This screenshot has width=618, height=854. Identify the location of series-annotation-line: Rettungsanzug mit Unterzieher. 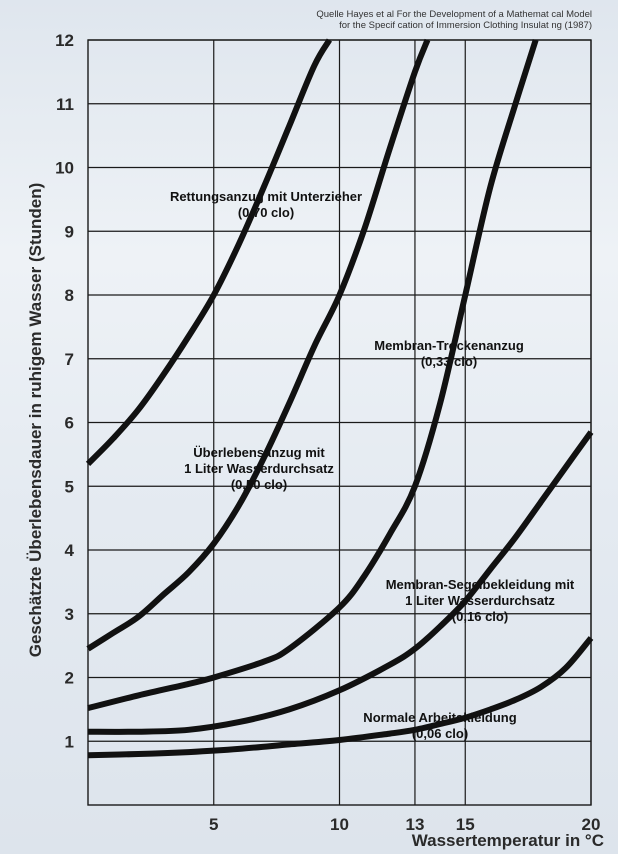
(266, 196).